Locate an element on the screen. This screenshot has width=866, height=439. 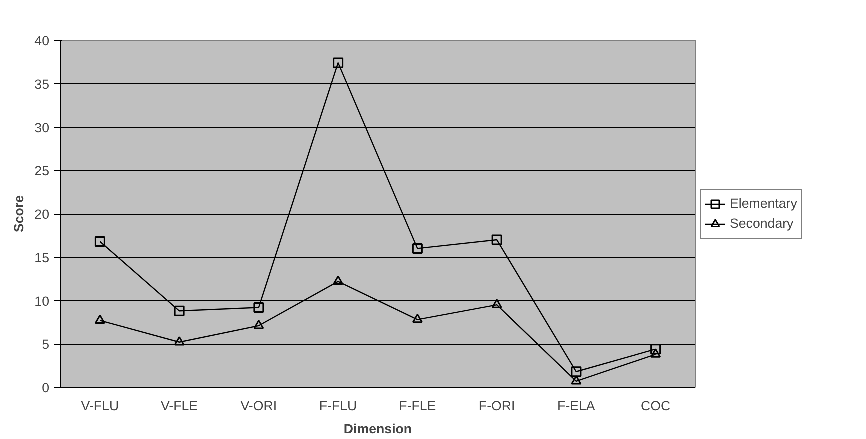
x-tick-label: V-FLE is located at coordinates (179, 406).